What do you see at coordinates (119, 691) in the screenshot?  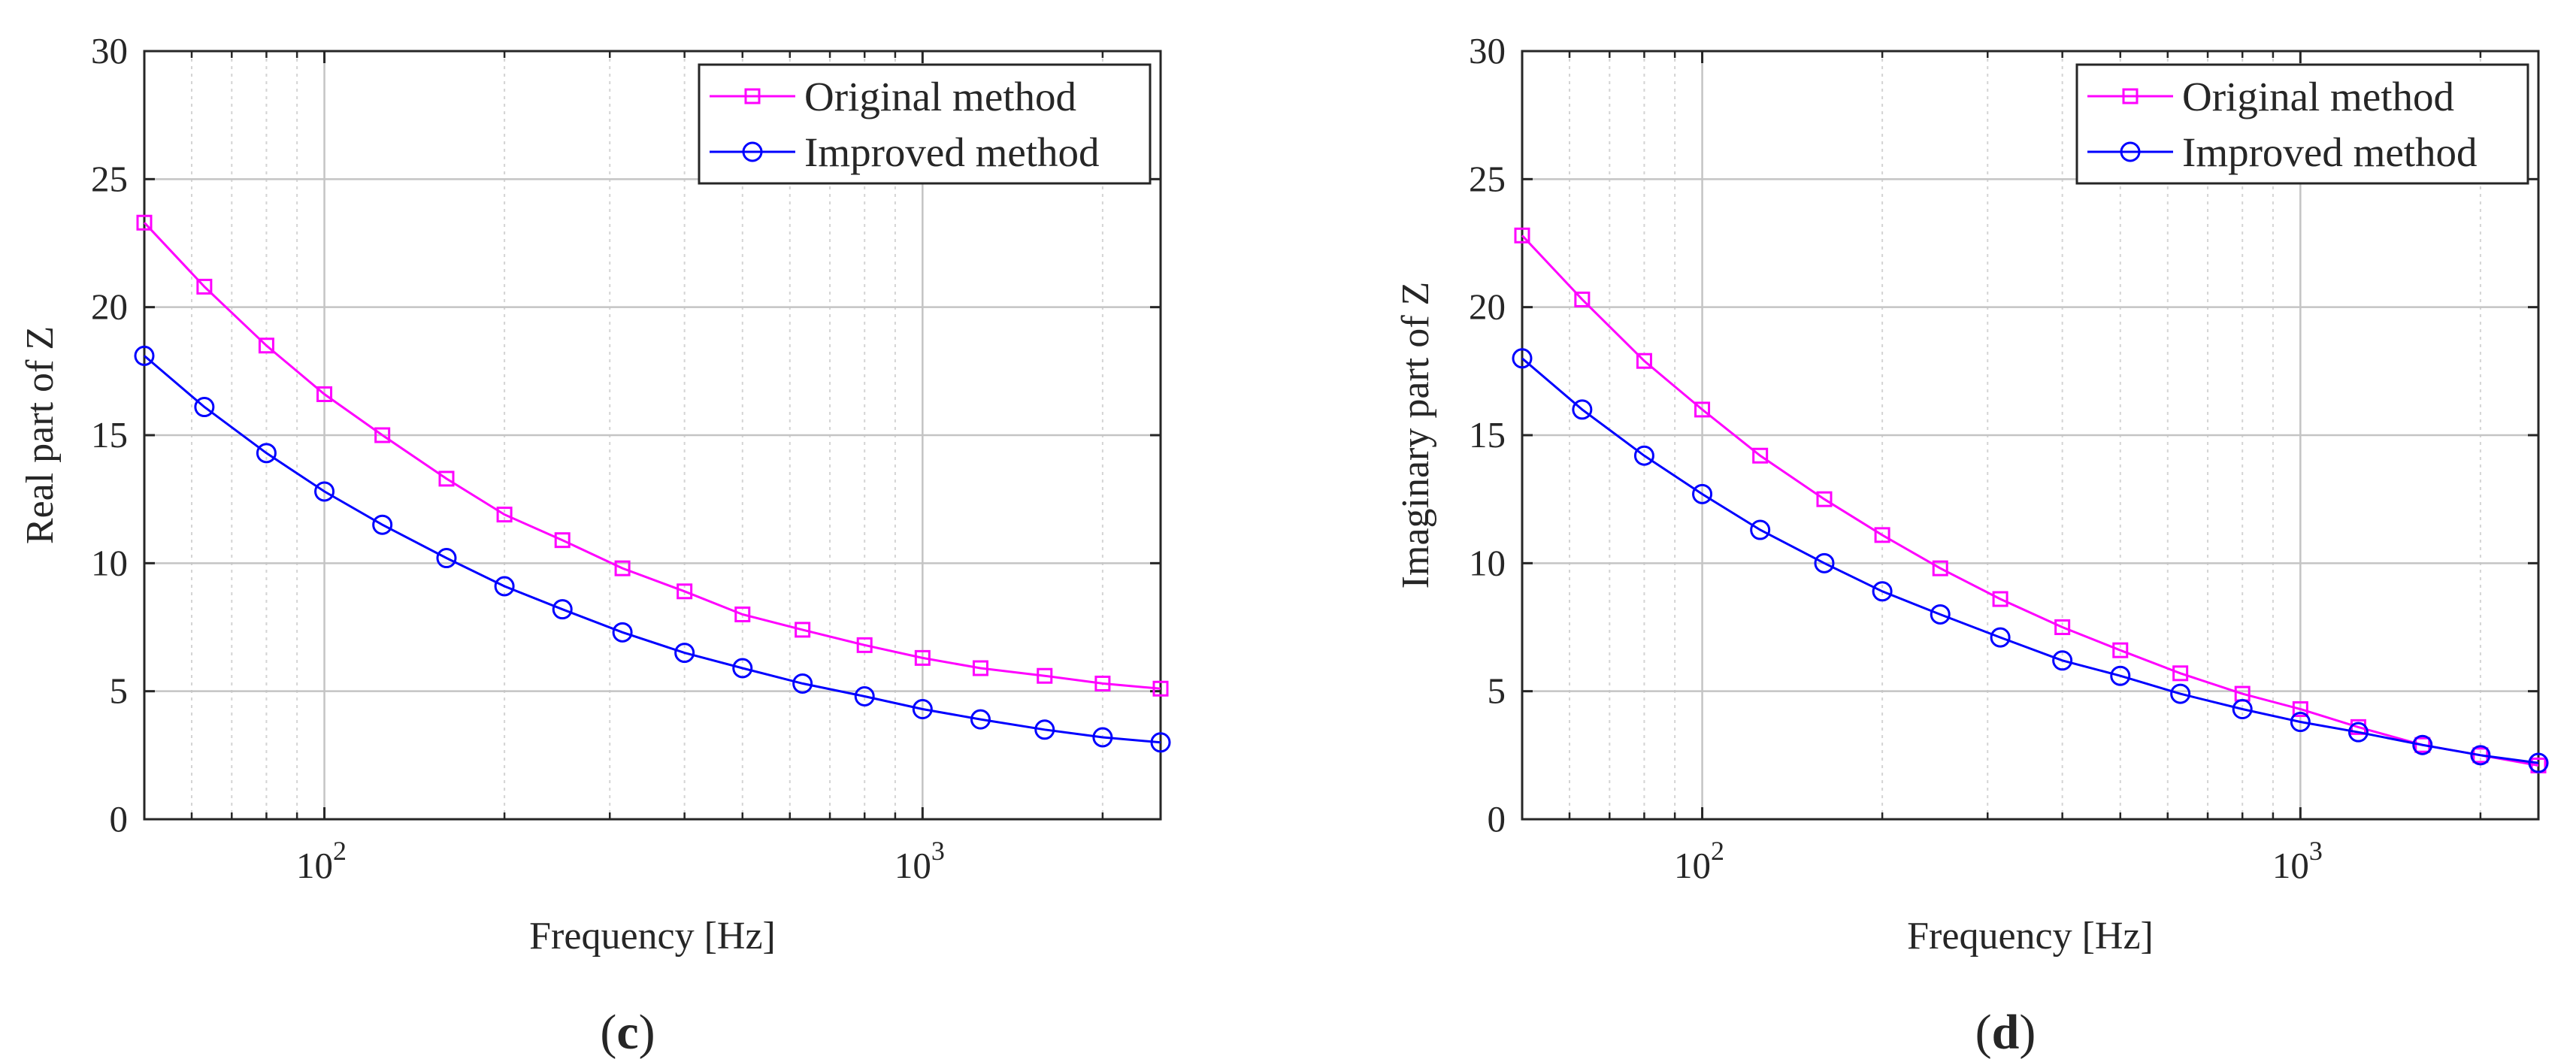 I see `y-tick-label: 5` at bounding box center [119, 691].